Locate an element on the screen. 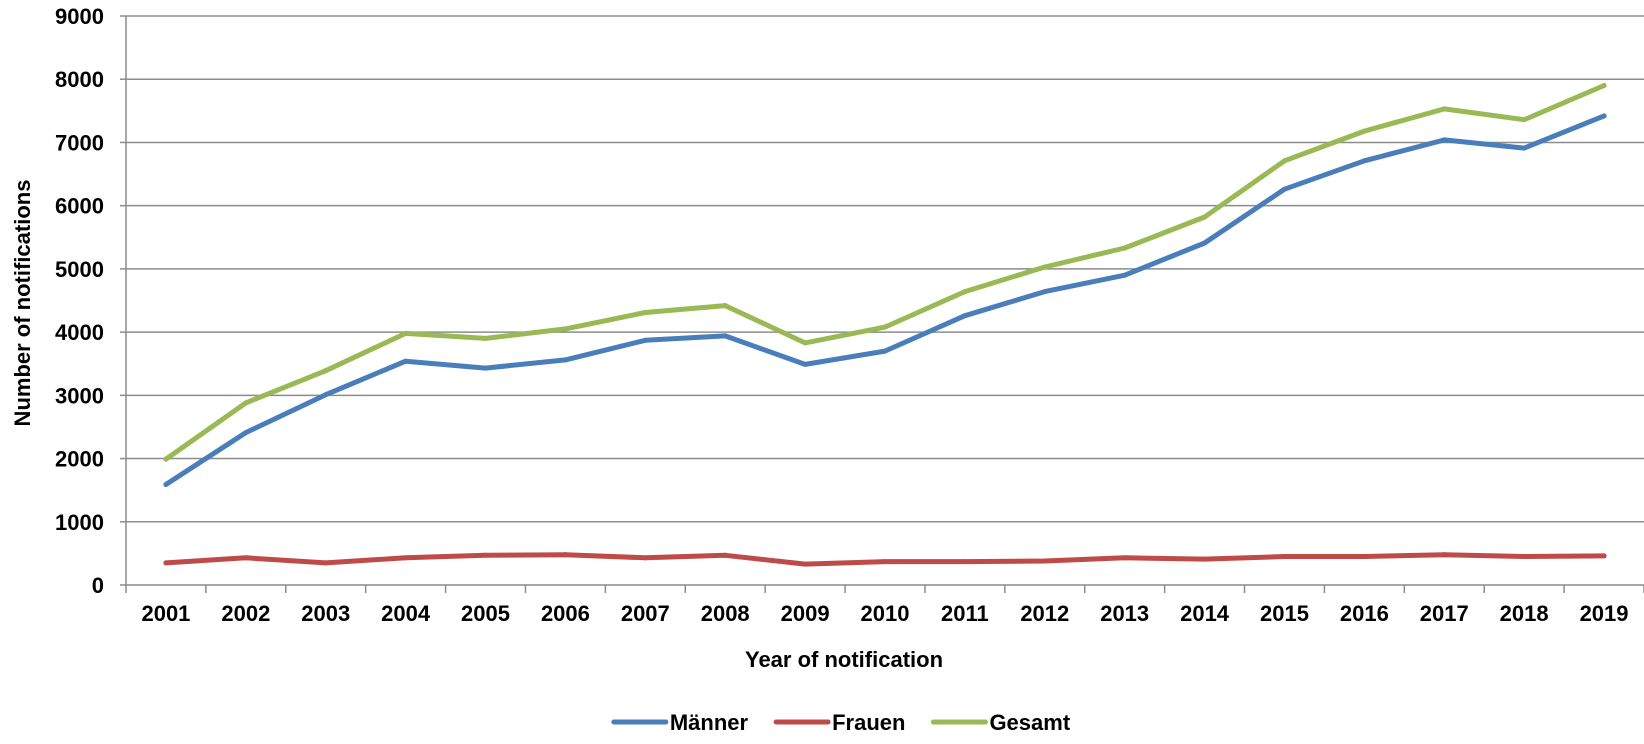 The image size is (1644, 744). legend-label: Männer is located at coordinates (709, 722).